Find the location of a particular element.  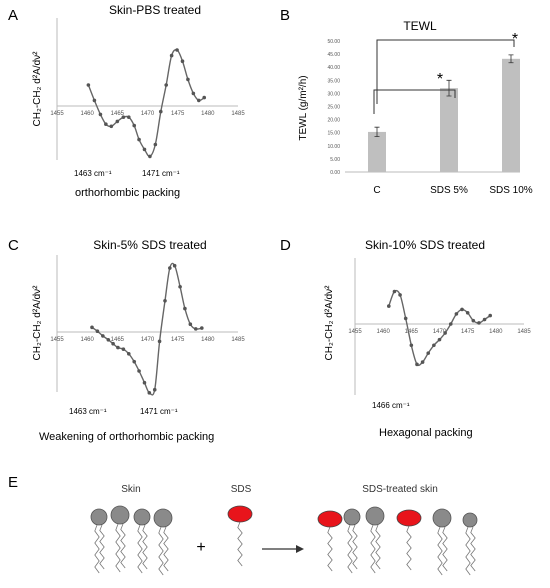

chart-d-caption: Hexagonal packing is located at coordinates (426, 433).